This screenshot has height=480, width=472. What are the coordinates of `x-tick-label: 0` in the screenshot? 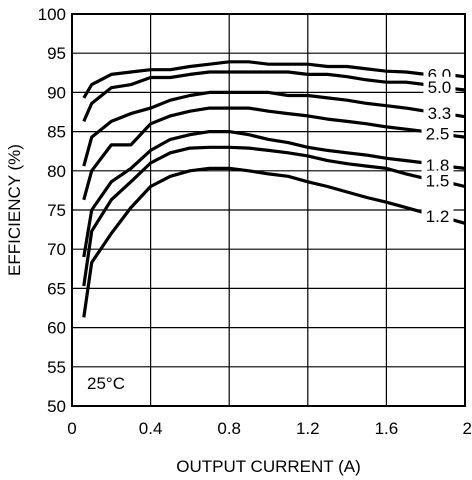 It's located at (71, 428).